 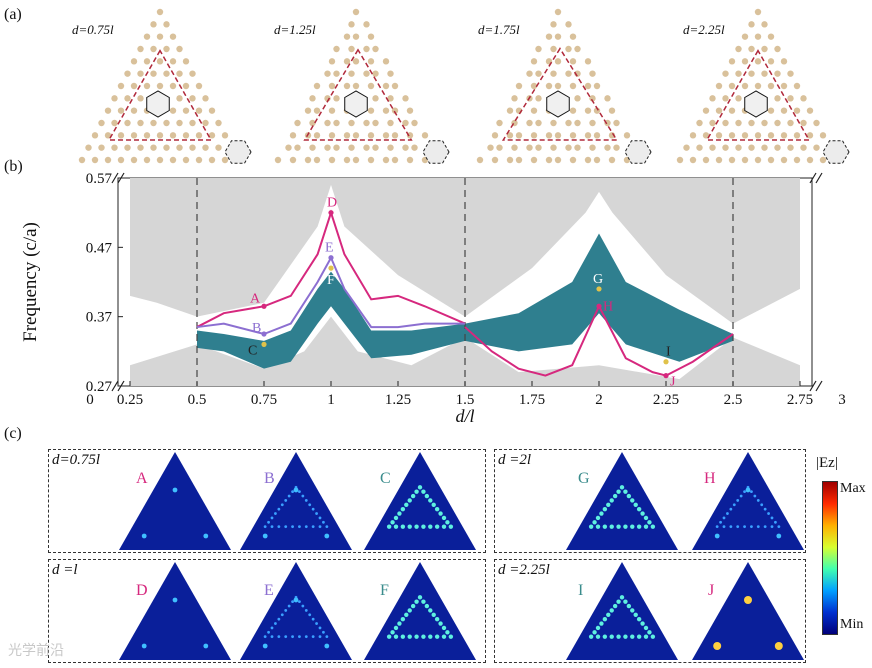 What do you see at coordinates (584, 478) in the screenshot?
I see `mode-letter-g: G` at bounding box center [584, 478].